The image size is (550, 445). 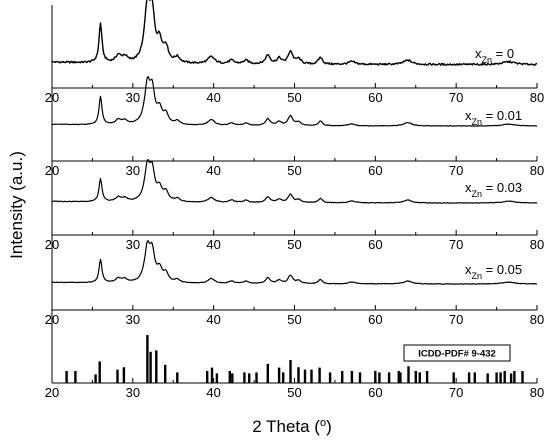 I want to click on y-axis-title: Intensity (a.u.), so click(x=16, y=205).